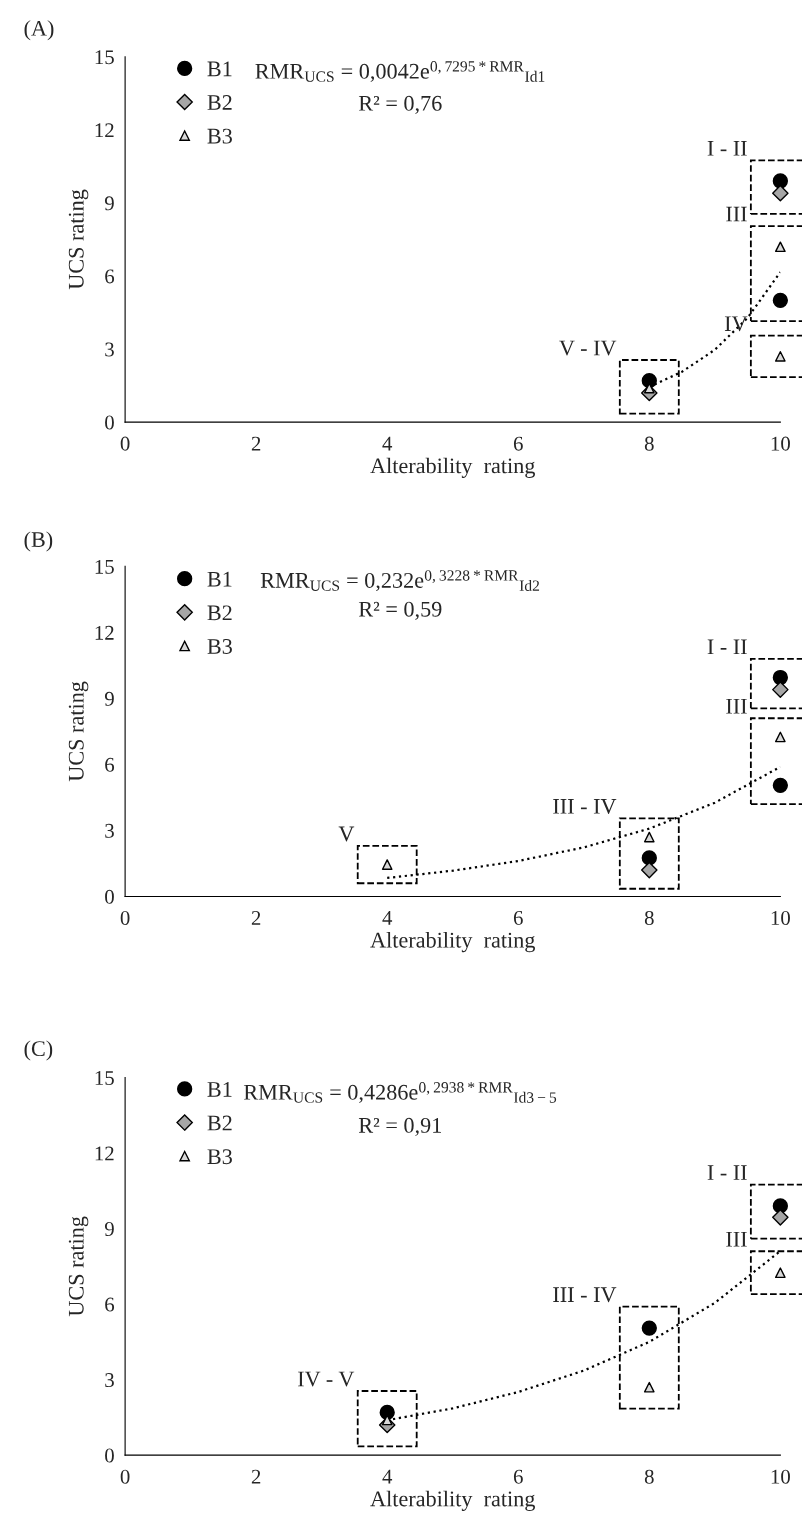 The image size is (802, 1535). I want to click on annotation: R² = 0,59, so click(400, 610).